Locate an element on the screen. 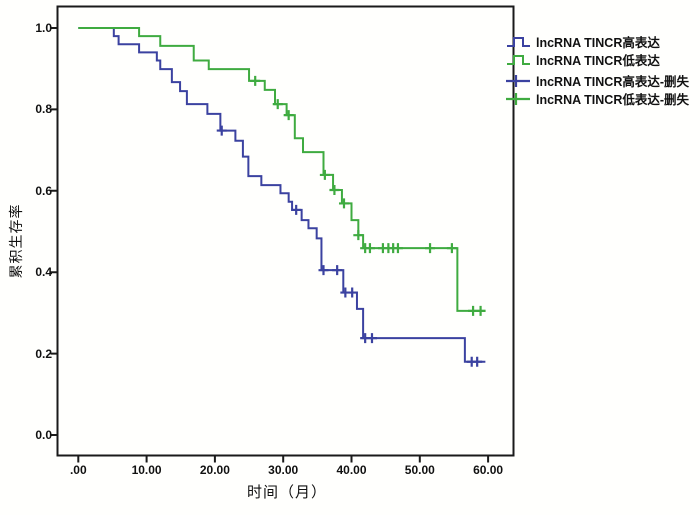 This screenshot has height=515, width=700. y-tick-label: 0.8 is located at coordinates (43, 109).